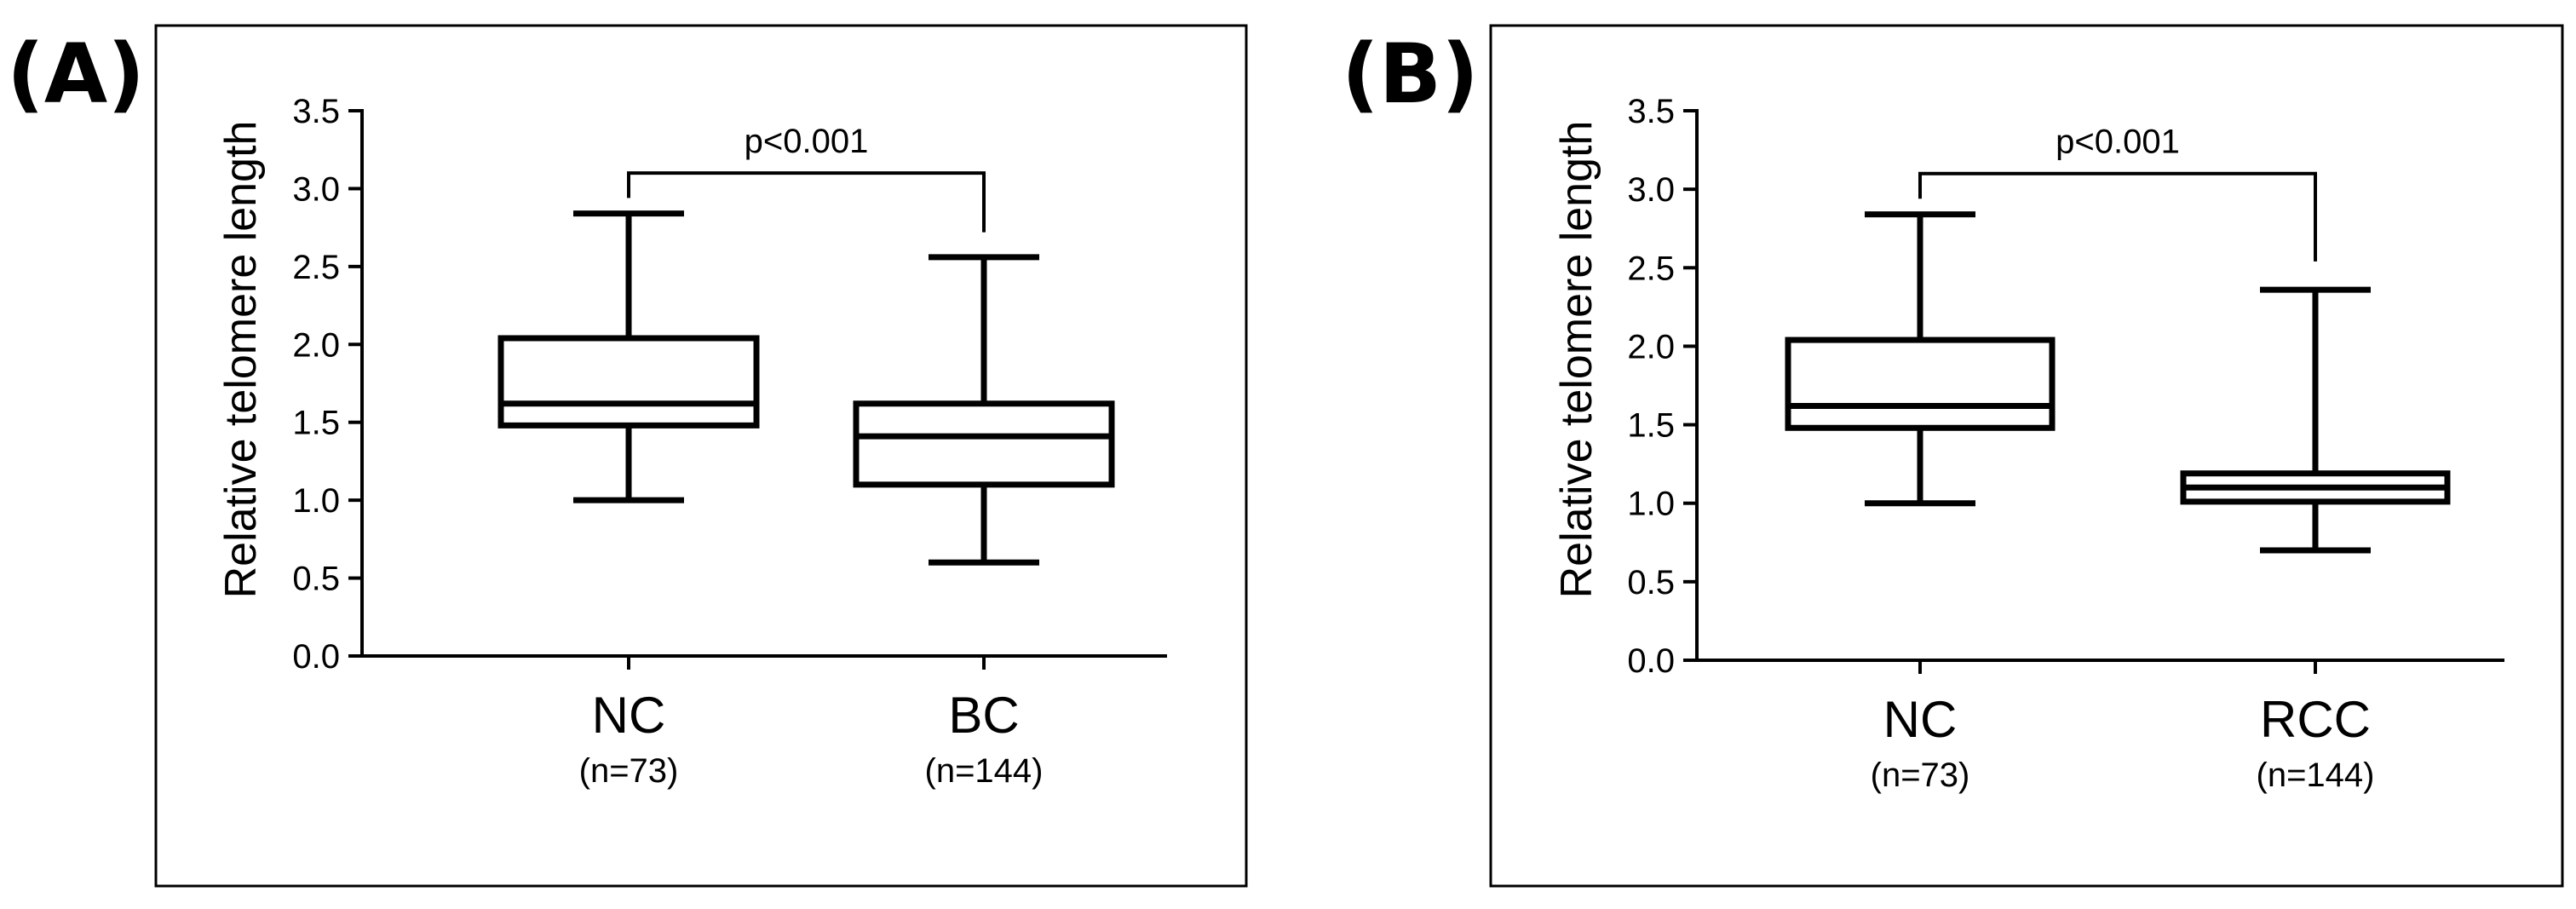  What do you see at coordinates (807, 141) in the screenshot?
I see `panel-a-p-value: p<0.001` at bounding box center [807, 141].